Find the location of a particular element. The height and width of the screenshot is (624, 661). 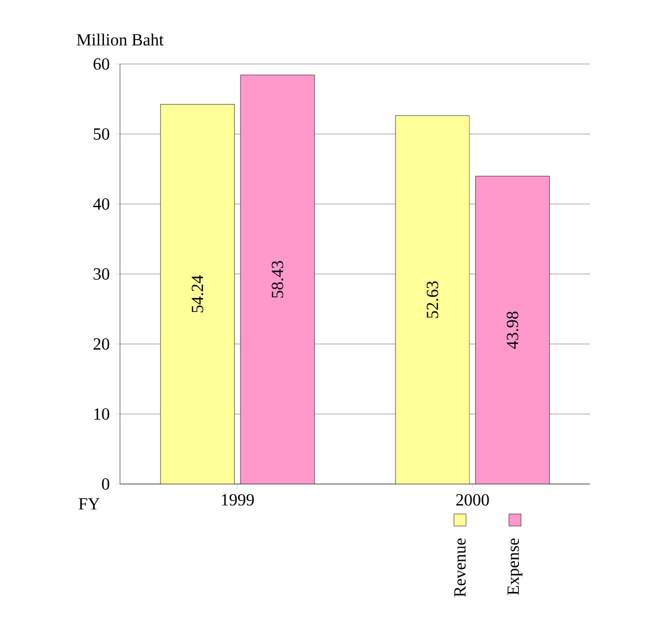

legend-label: Expense is located at coordinates (515, 566).